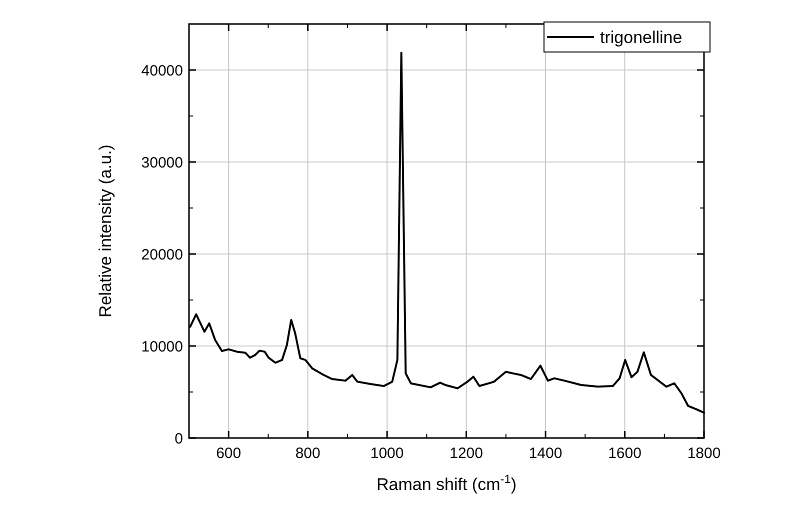 The height and width of the screenshot is (519, 800). I want to click on x-tick-label: 800, so click(307, 453).